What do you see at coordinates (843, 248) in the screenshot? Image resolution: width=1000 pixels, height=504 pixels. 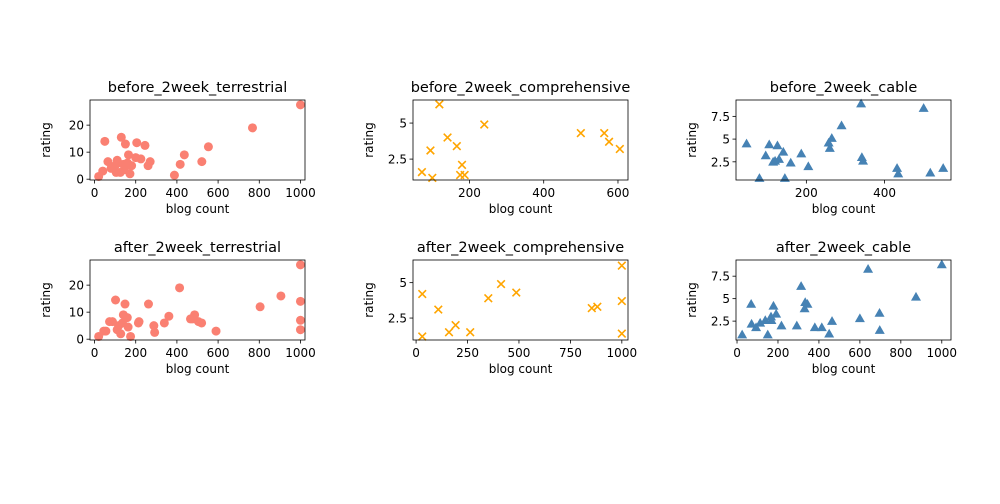 I see `subplot-title: after_2week_cable` at bounding box center [843, 248].